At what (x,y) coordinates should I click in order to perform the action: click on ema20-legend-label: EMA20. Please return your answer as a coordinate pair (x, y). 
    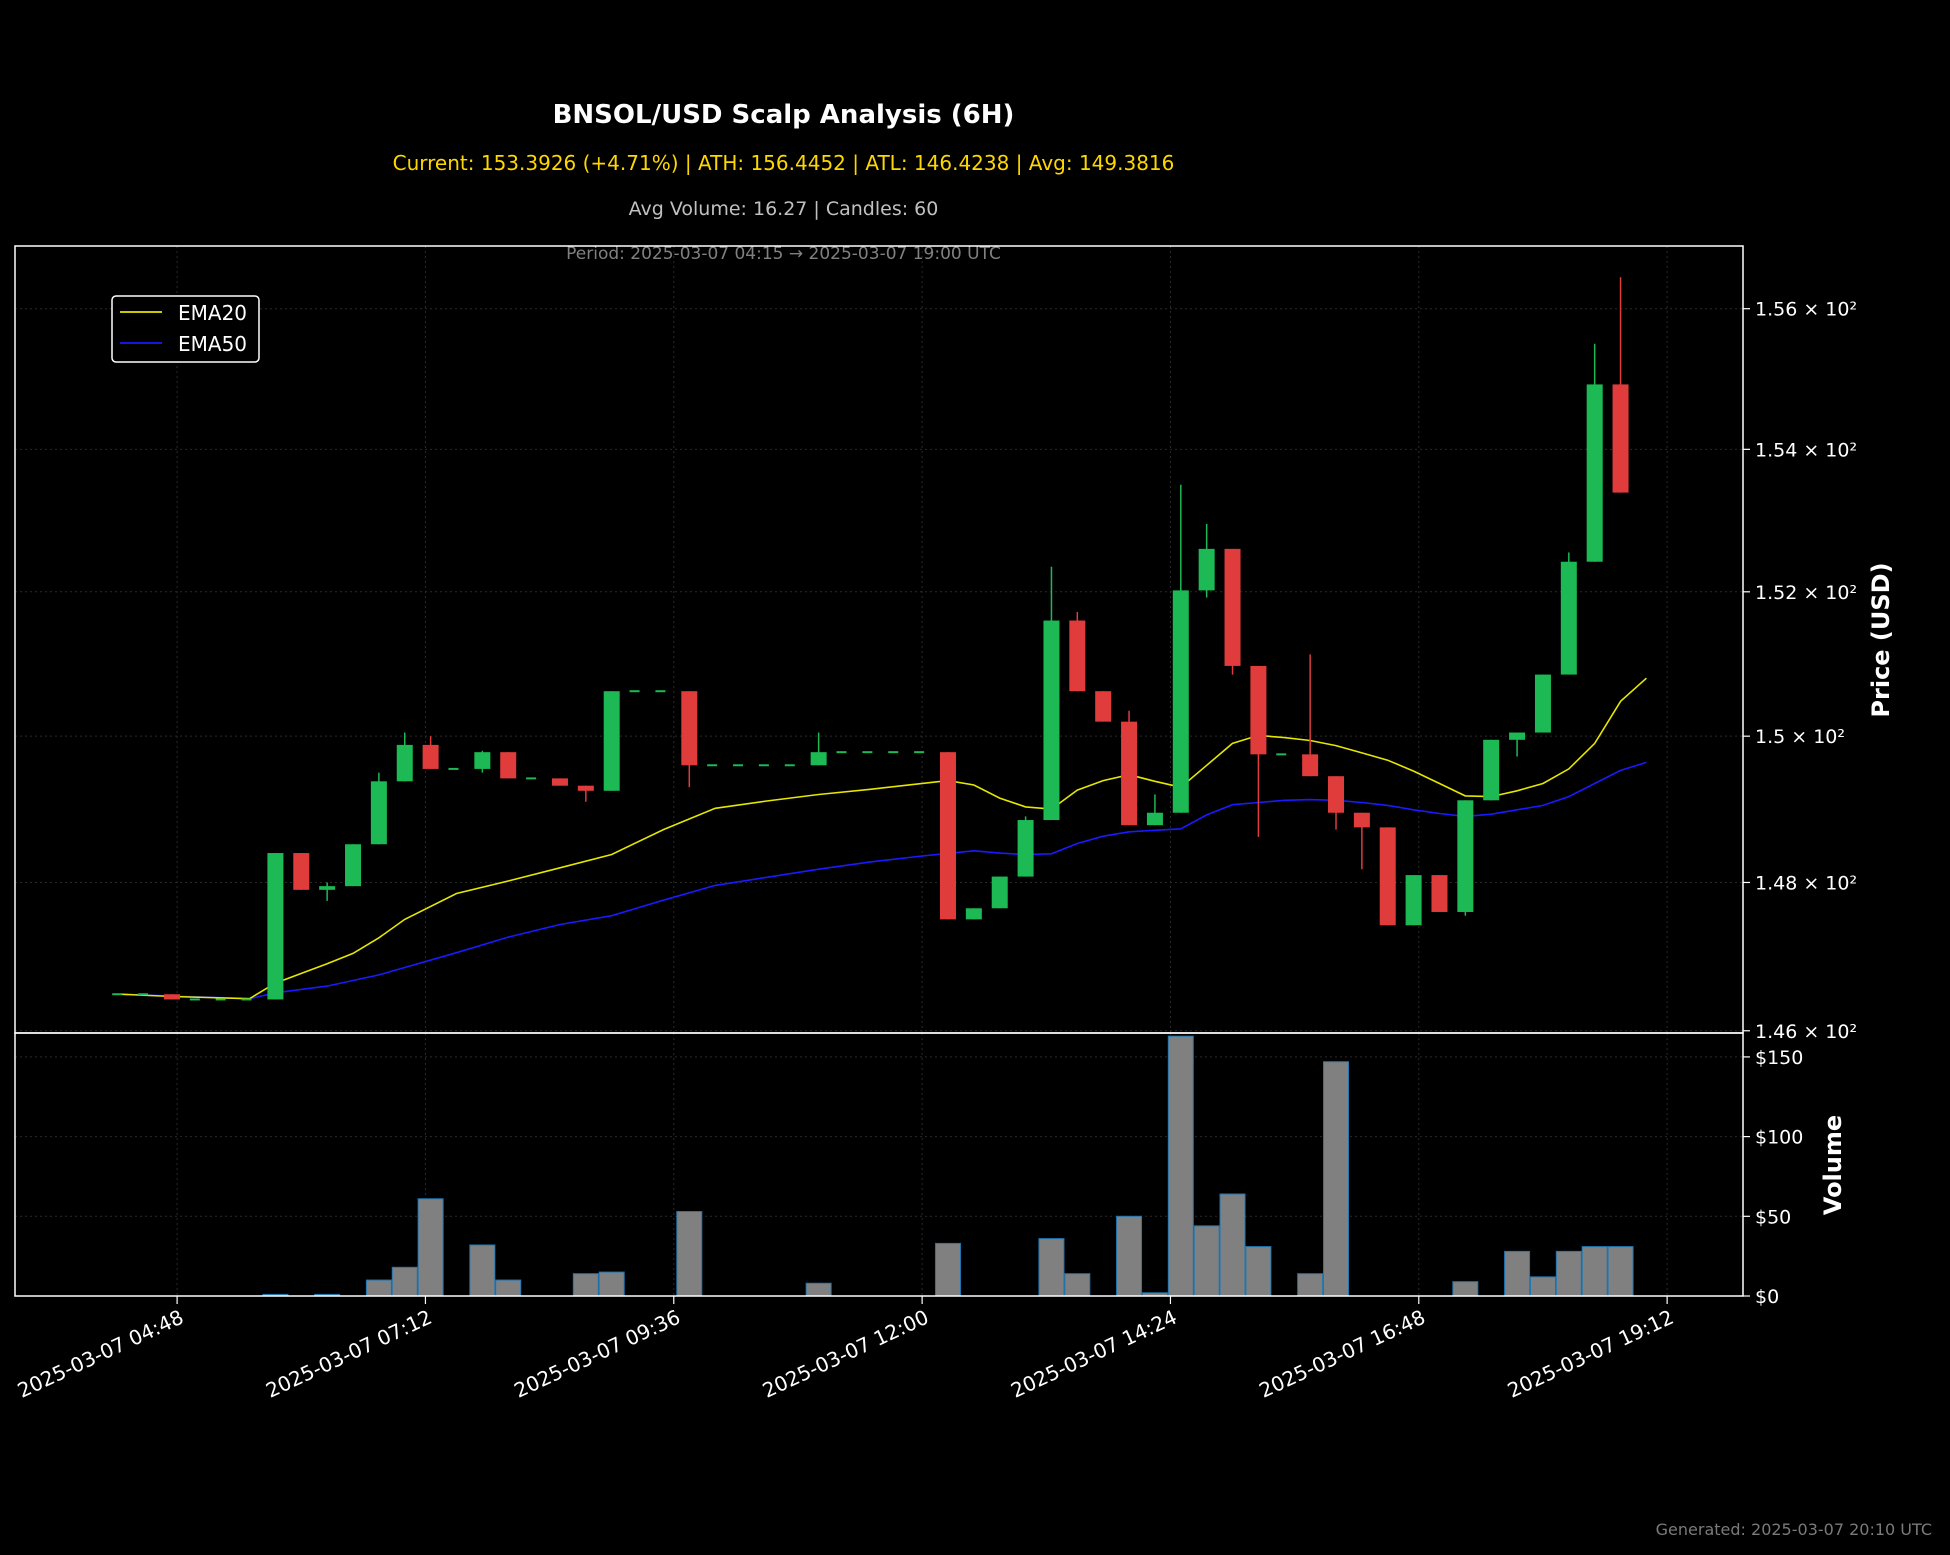
    Looking at the image, I should click on (212, 313).